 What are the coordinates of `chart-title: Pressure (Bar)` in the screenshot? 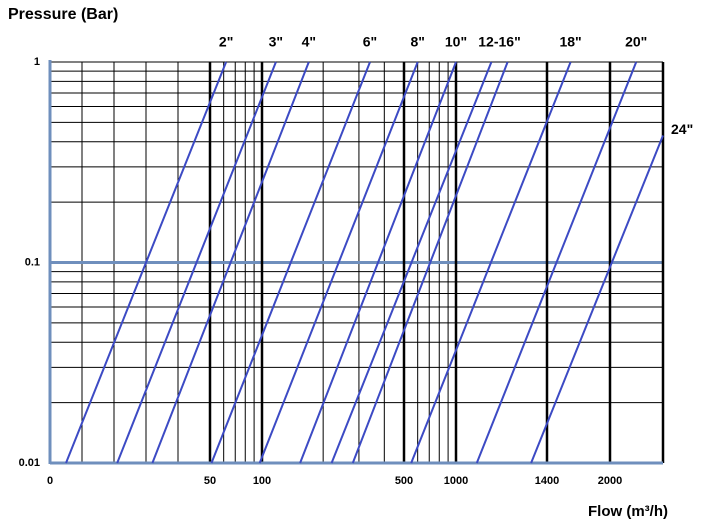 It's located at (63, 14).